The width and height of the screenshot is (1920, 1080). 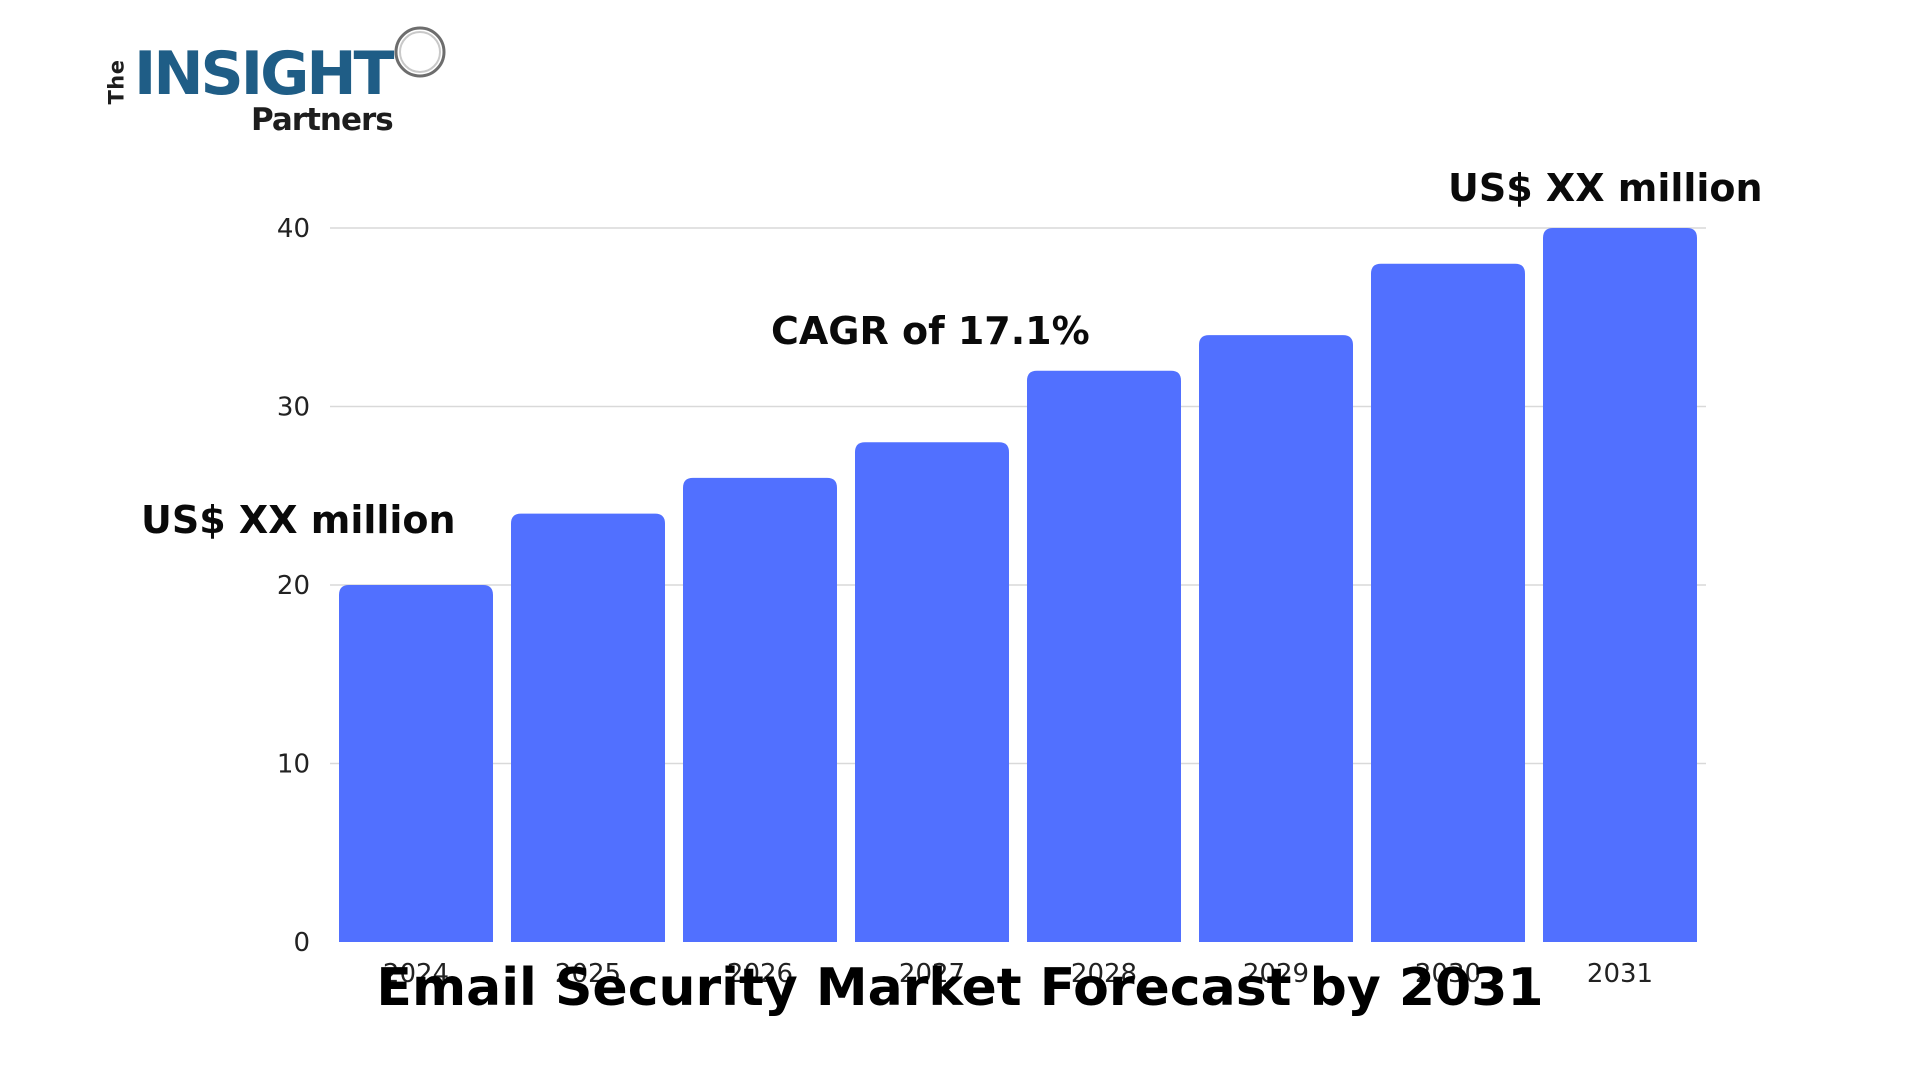 What do you see at coordinates (1104, 656) in the screenshot?
I see `bar-2028` at bounding box center [1104, 656].